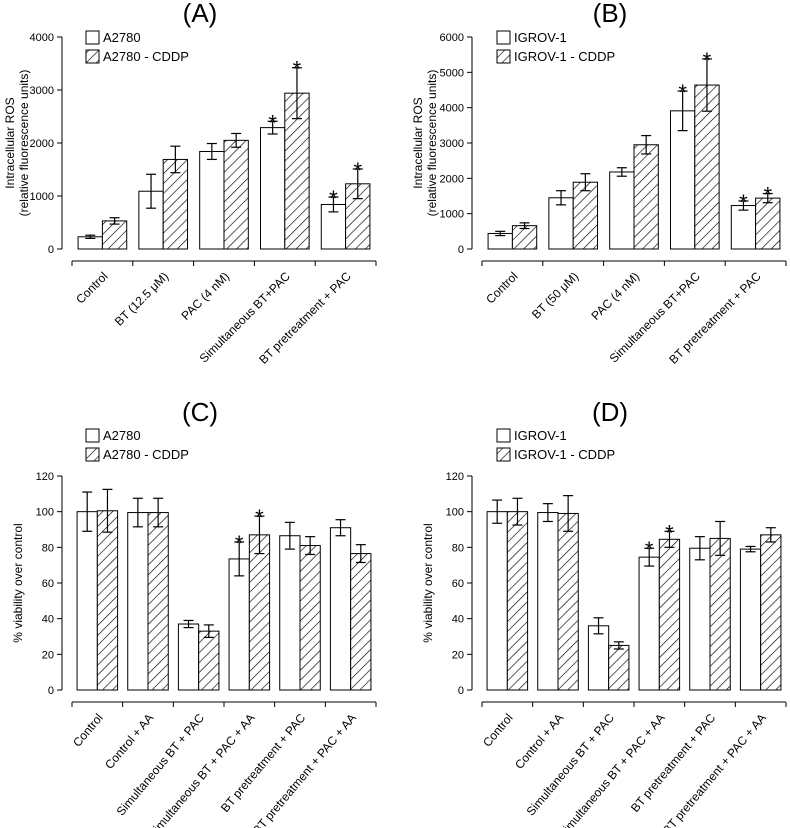  Describe the element at coordinates (555, 295) in the screenshot. I see `x-category-label: BT (50 μM)` at that location.